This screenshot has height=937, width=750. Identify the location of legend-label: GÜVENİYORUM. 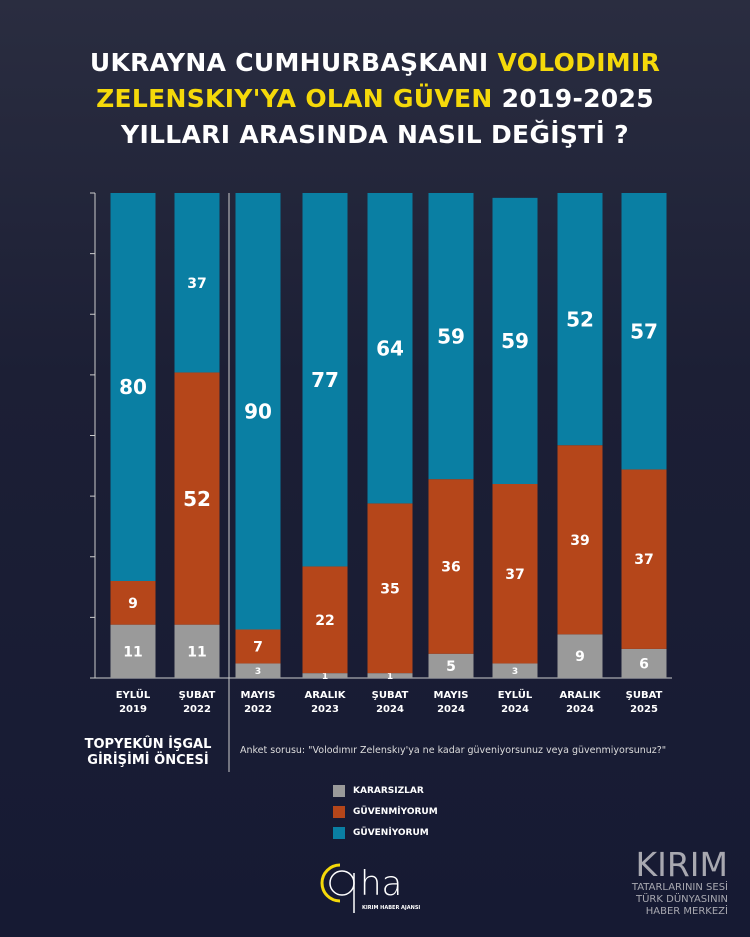
(391, 832).